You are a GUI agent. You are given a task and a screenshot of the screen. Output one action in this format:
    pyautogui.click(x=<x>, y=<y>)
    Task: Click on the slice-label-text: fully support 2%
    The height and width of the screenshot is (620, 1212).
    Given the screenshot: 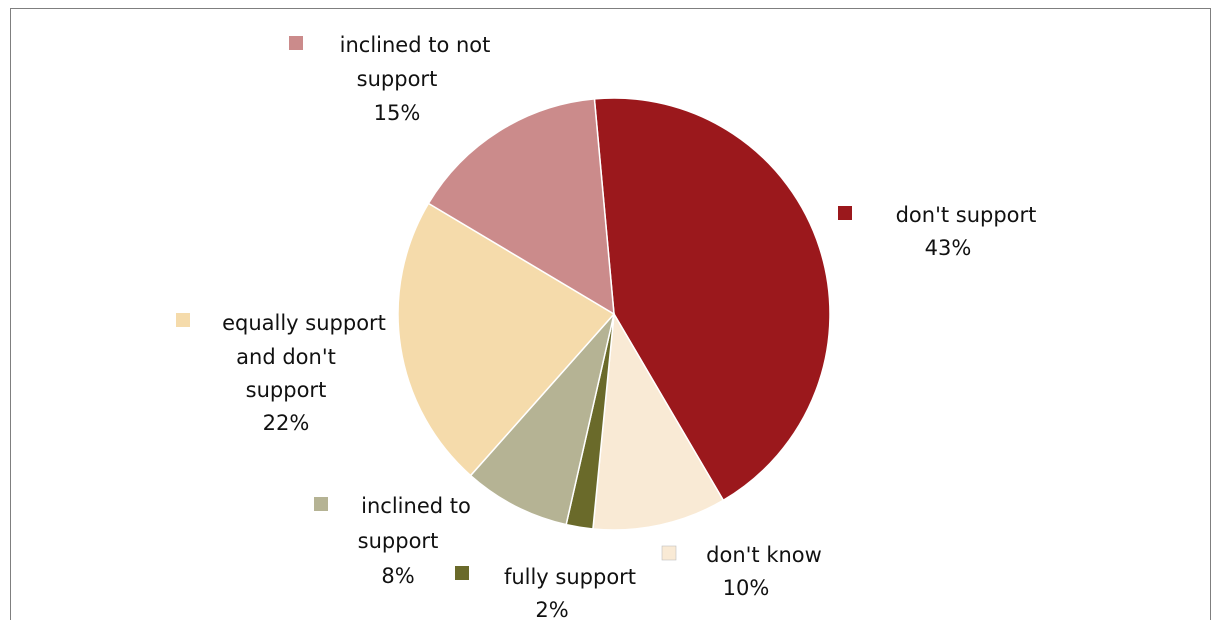 What is the action you would take?
    pyautogui.click(x=570, y=592)
    